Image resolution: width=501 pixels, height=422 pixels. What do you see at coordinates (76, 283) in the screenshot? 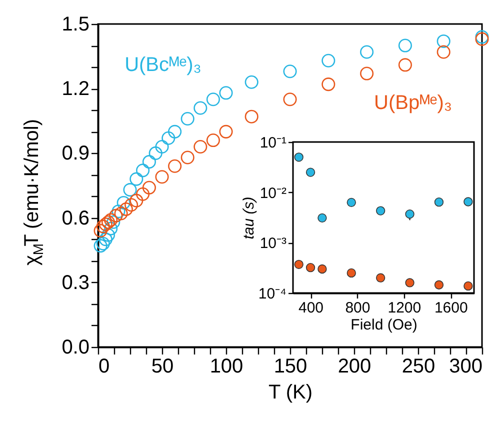
I see `y-tick-label: 0.3` at bounding box center [76, 283].